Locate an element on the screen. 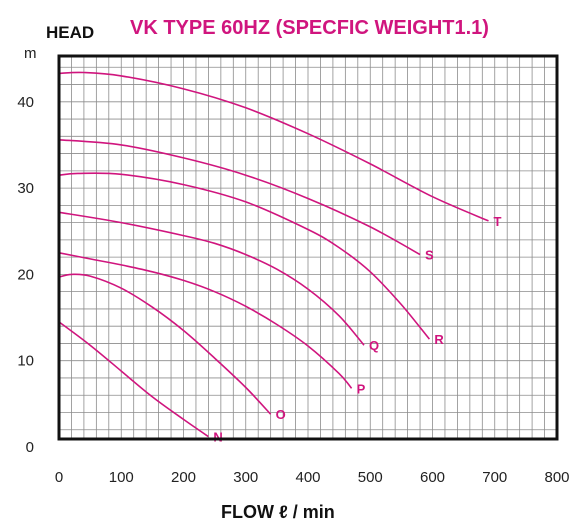 The width and height of the screenshot is (577, 524). y-tick-label: 40 is located at coordinates (25, 102).